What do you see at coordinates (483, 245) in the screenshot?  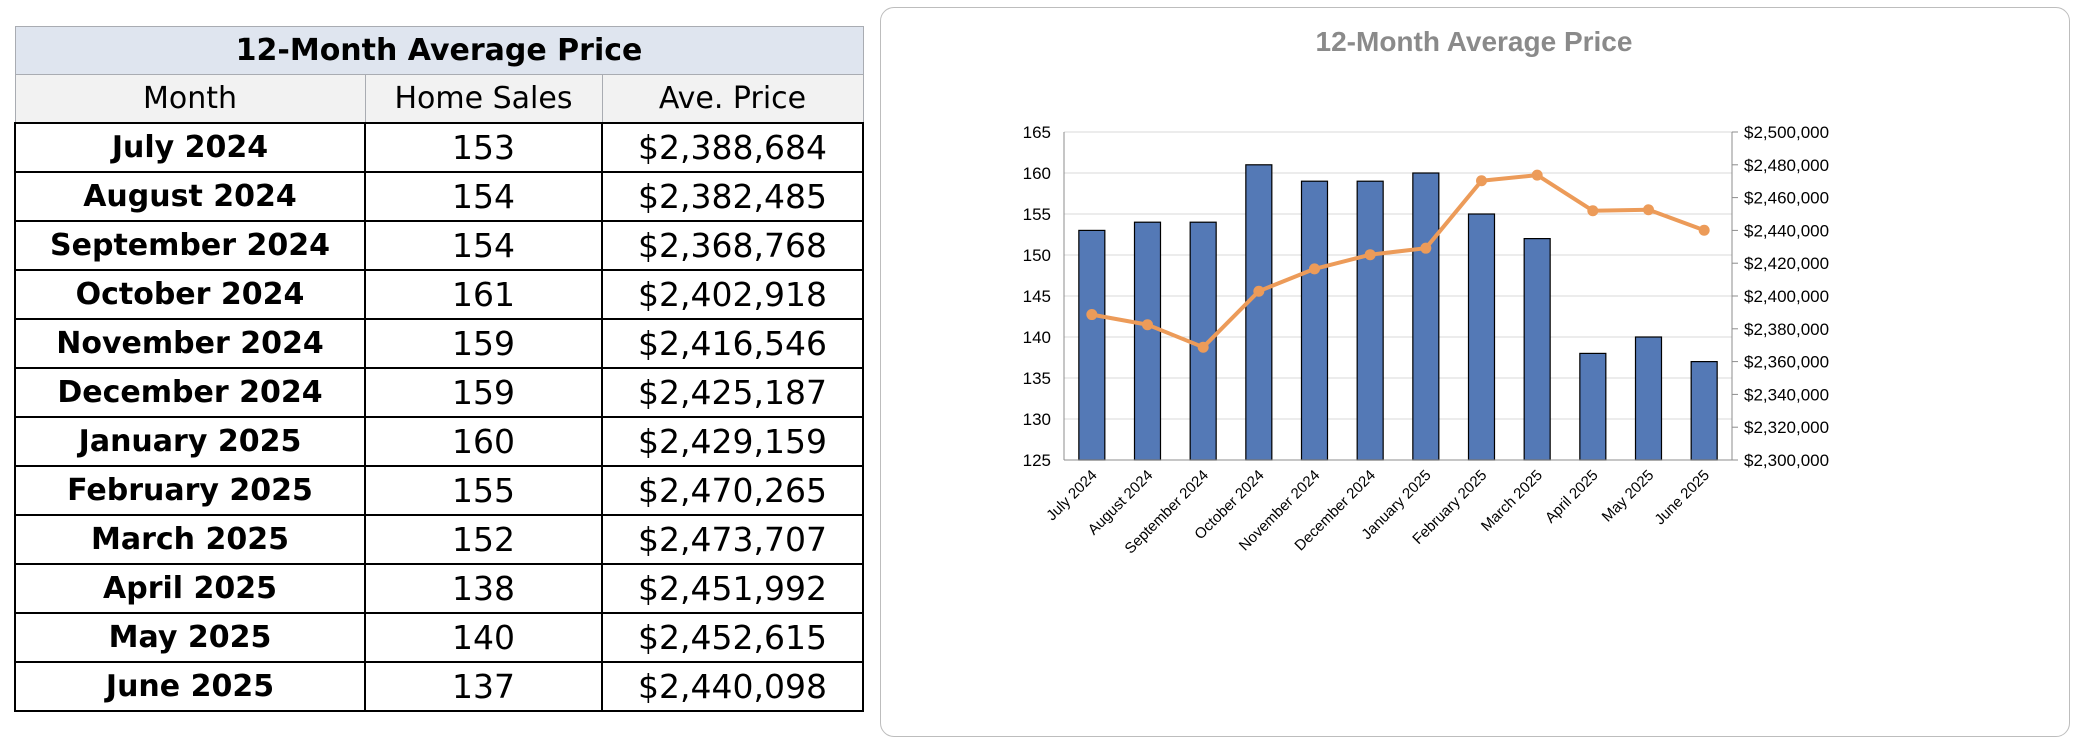 I see `cell-home-sales: 154` at bounding box center [483, 245].